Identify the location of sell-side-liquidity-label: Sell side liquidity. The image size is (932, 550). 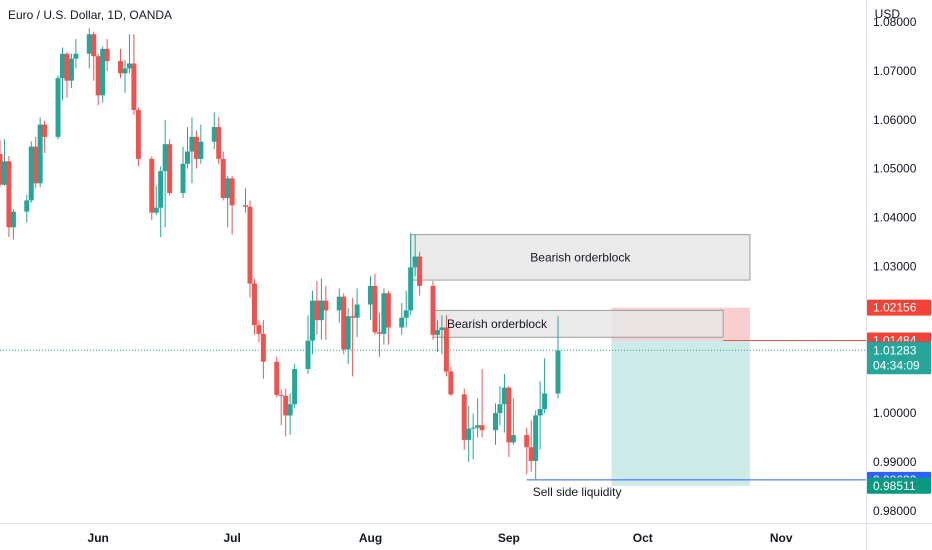
(577, 492).